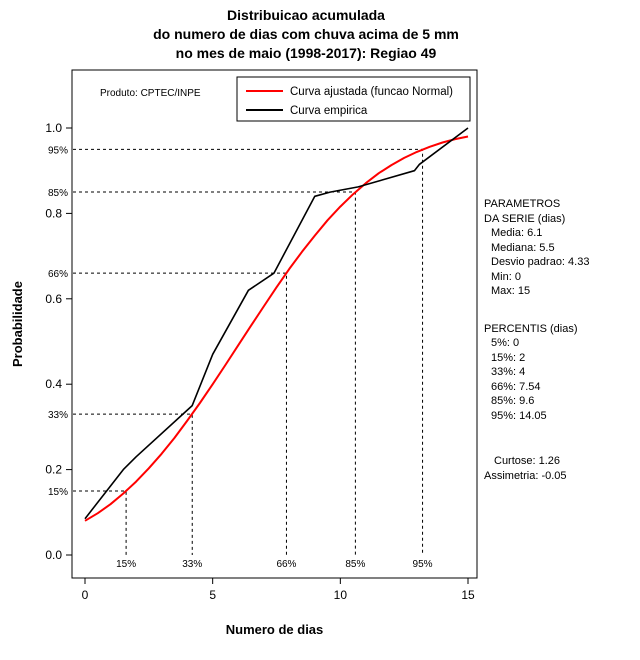 This screenshot has width=640, height=660. I want to click on y-tick-label: 0.4, so click(53, 384).